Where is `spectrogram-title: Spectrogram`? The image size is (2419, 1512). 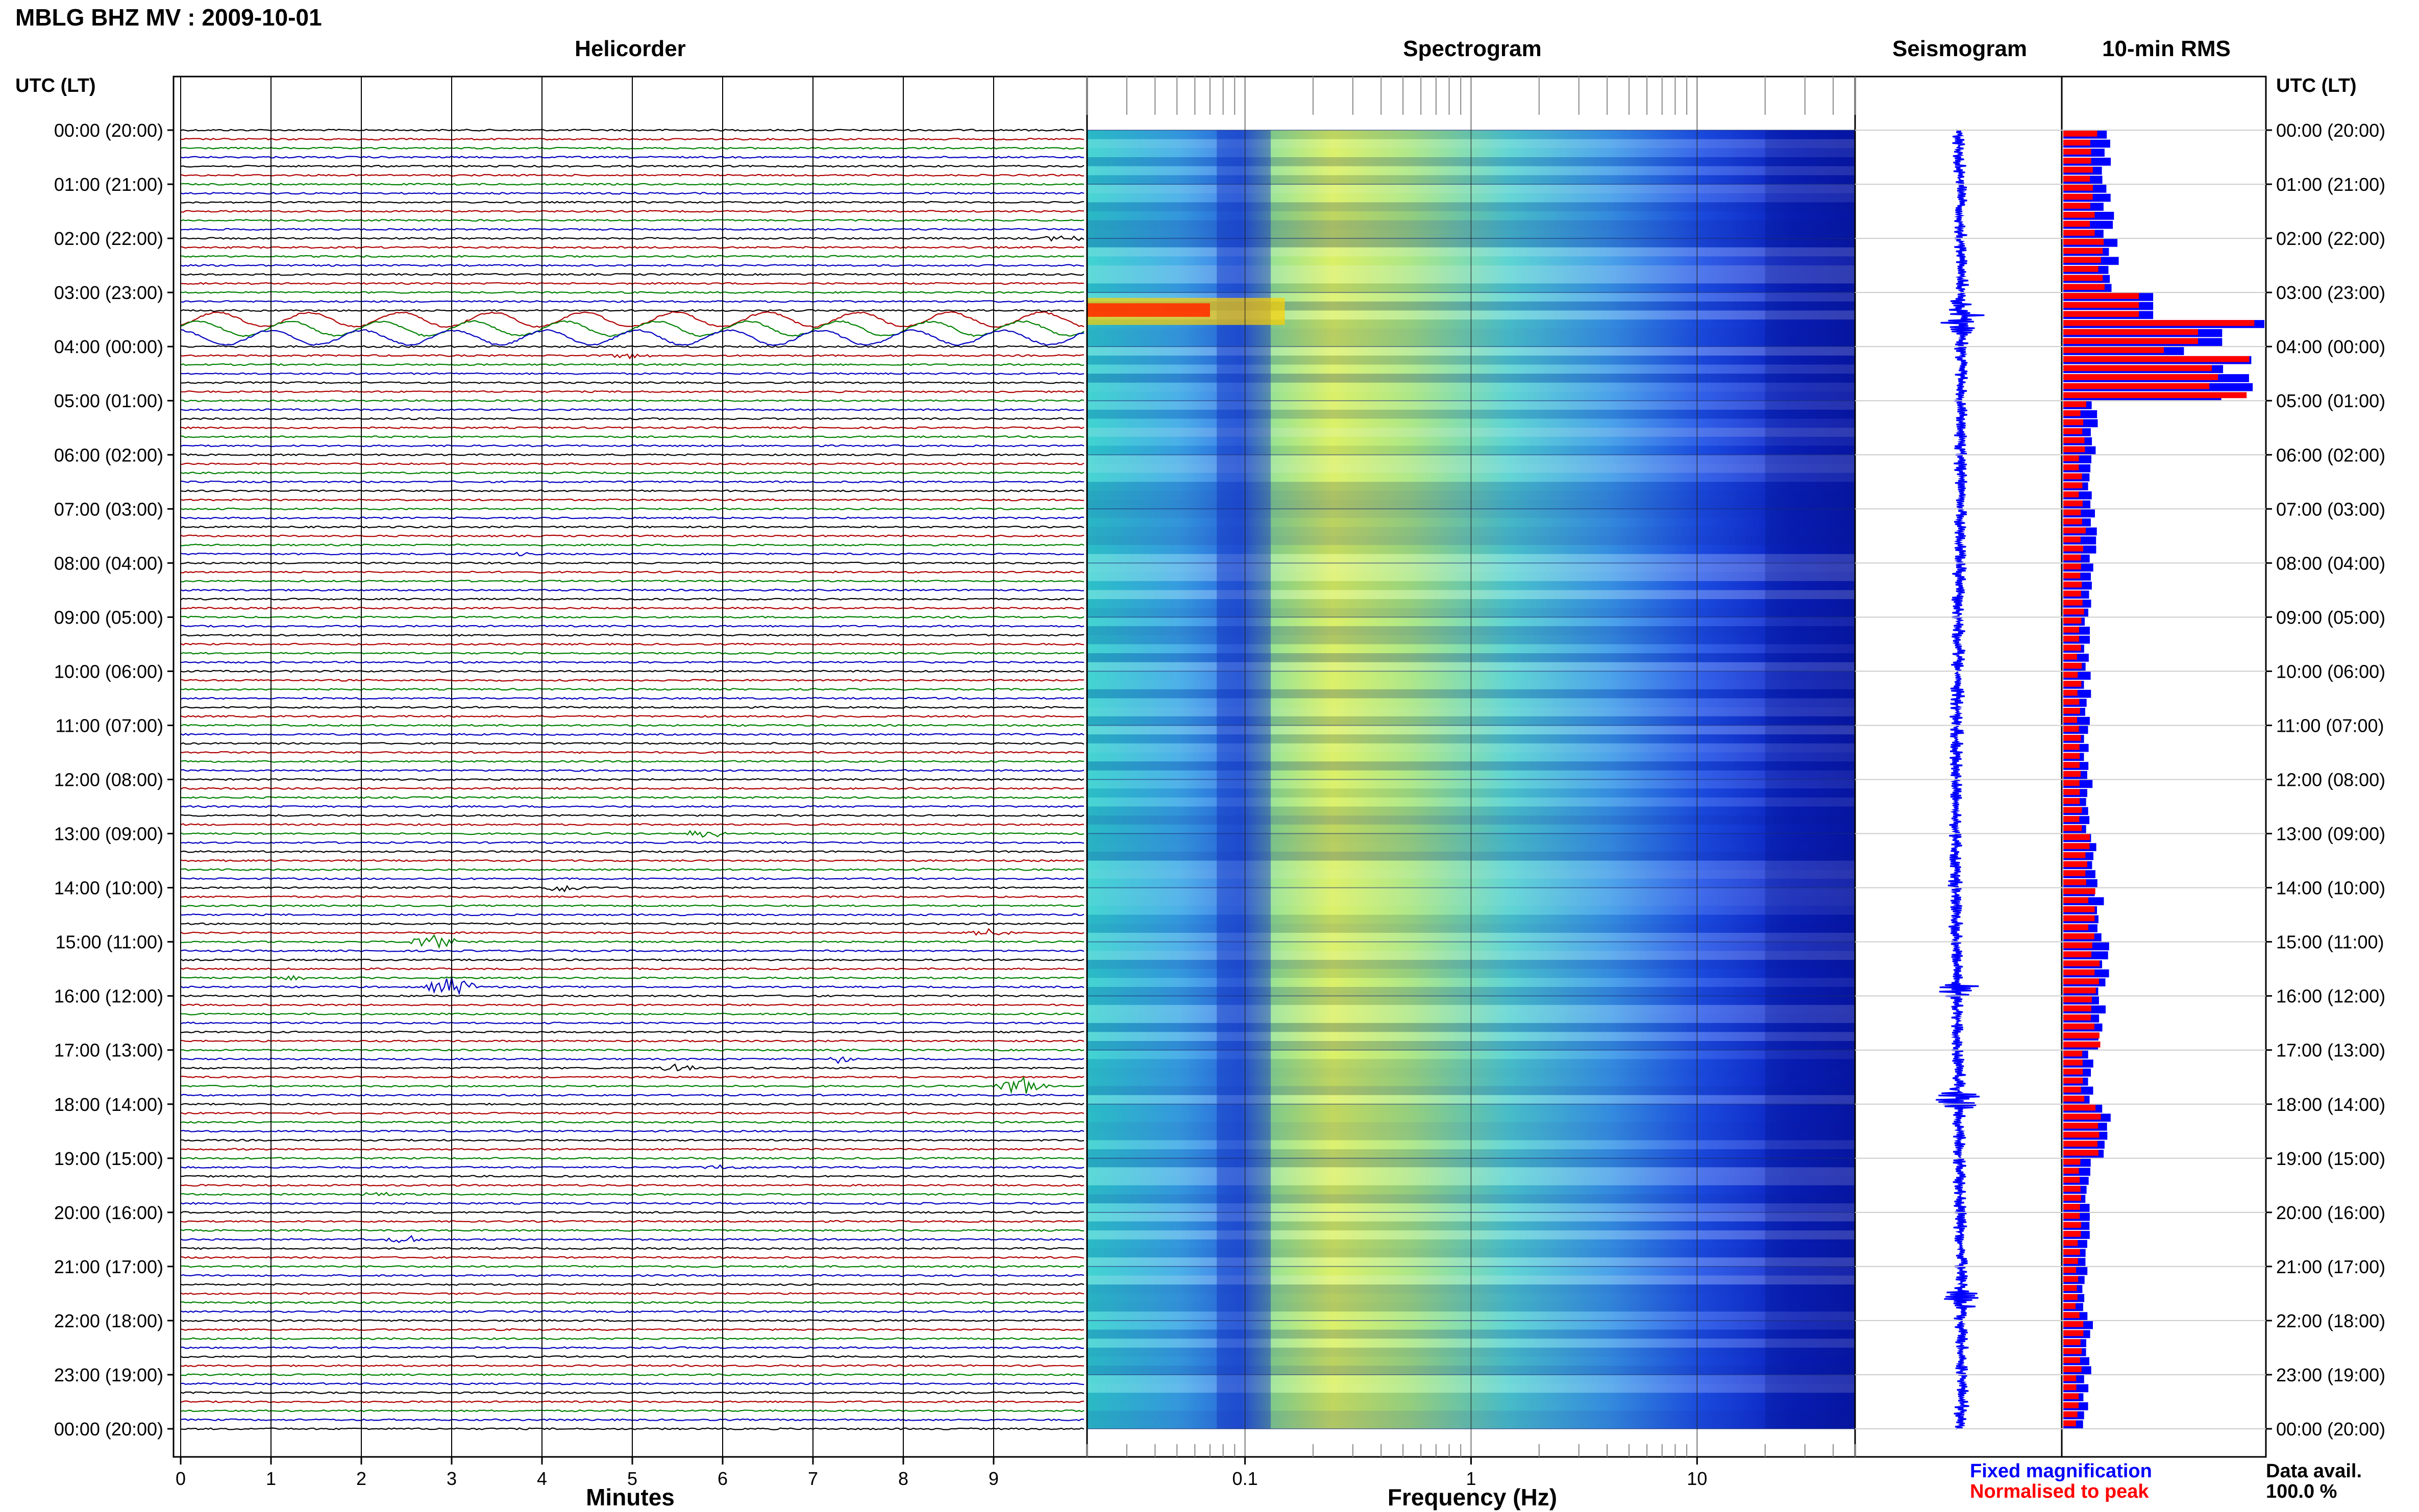
spectrogram-title: Spectrogram is located at coordinates (1472, 48).